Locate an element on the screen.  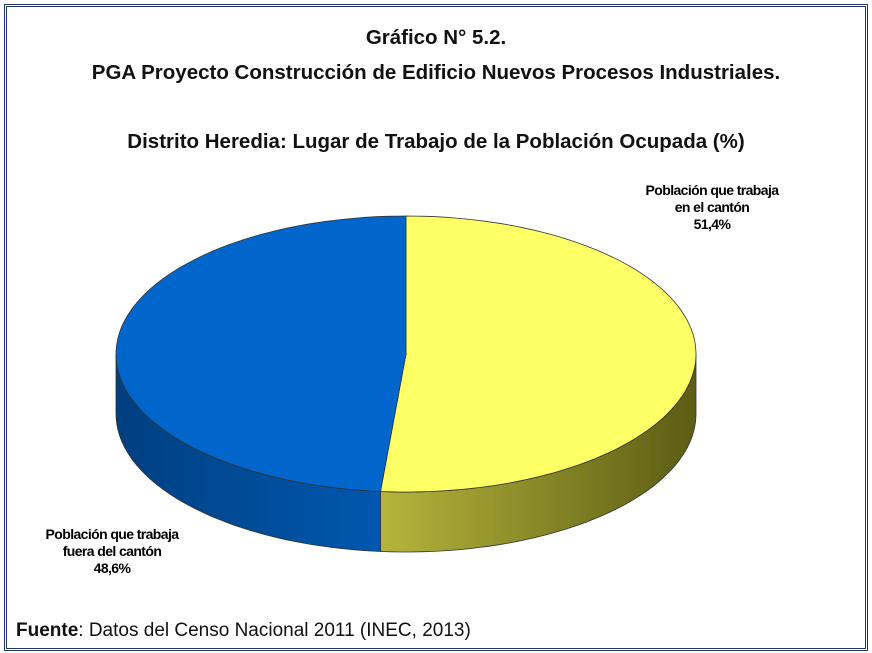
slice-value: 48,6% is located at coordinates (112, 568).